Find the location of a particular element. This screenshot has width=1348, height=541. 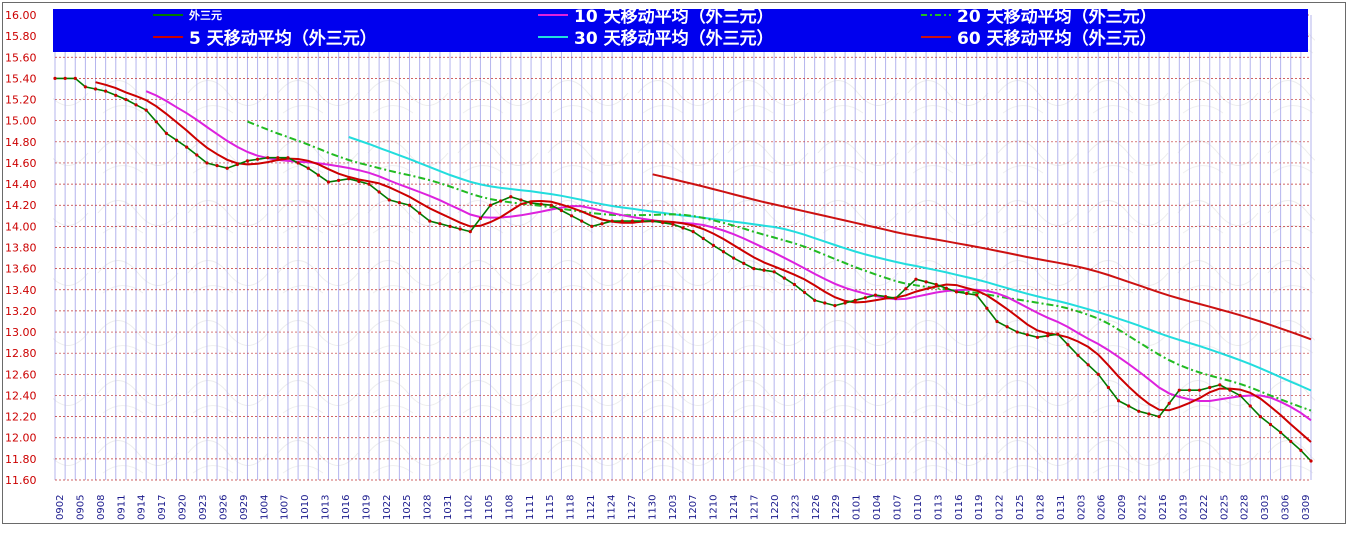

y-tick-label: 12.80 is located at coordinates (21, 353).